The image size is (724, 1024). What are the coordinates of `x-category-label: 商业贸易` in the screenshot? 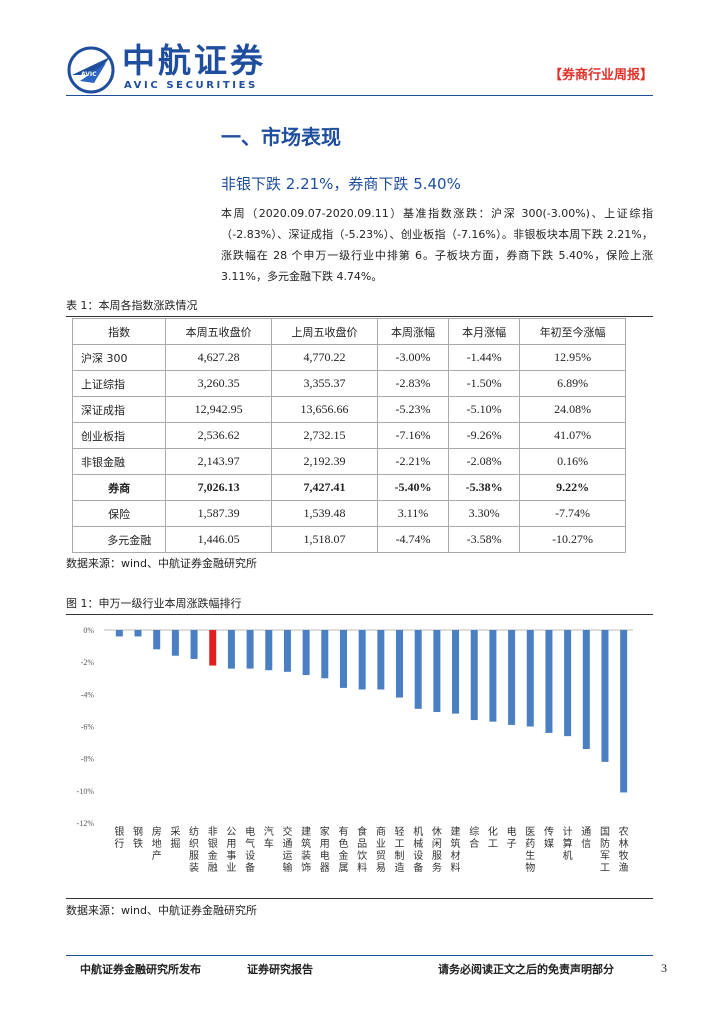 It's located at (381, 849).